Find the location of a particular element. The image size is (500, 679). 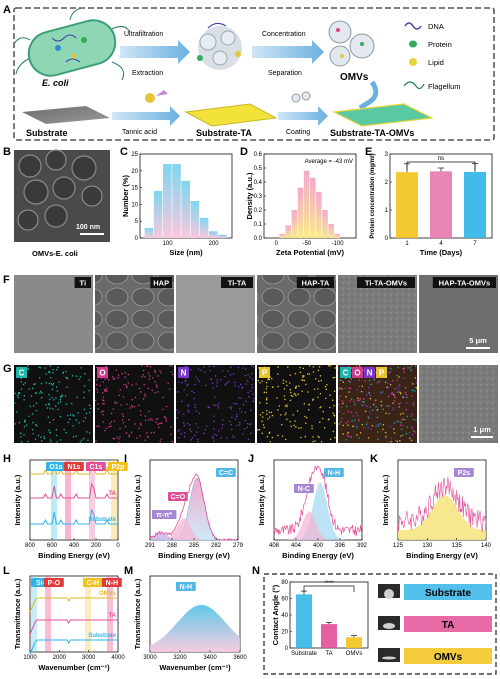

n1s-peak-nh: N-H is located at coordinates (334, 473).